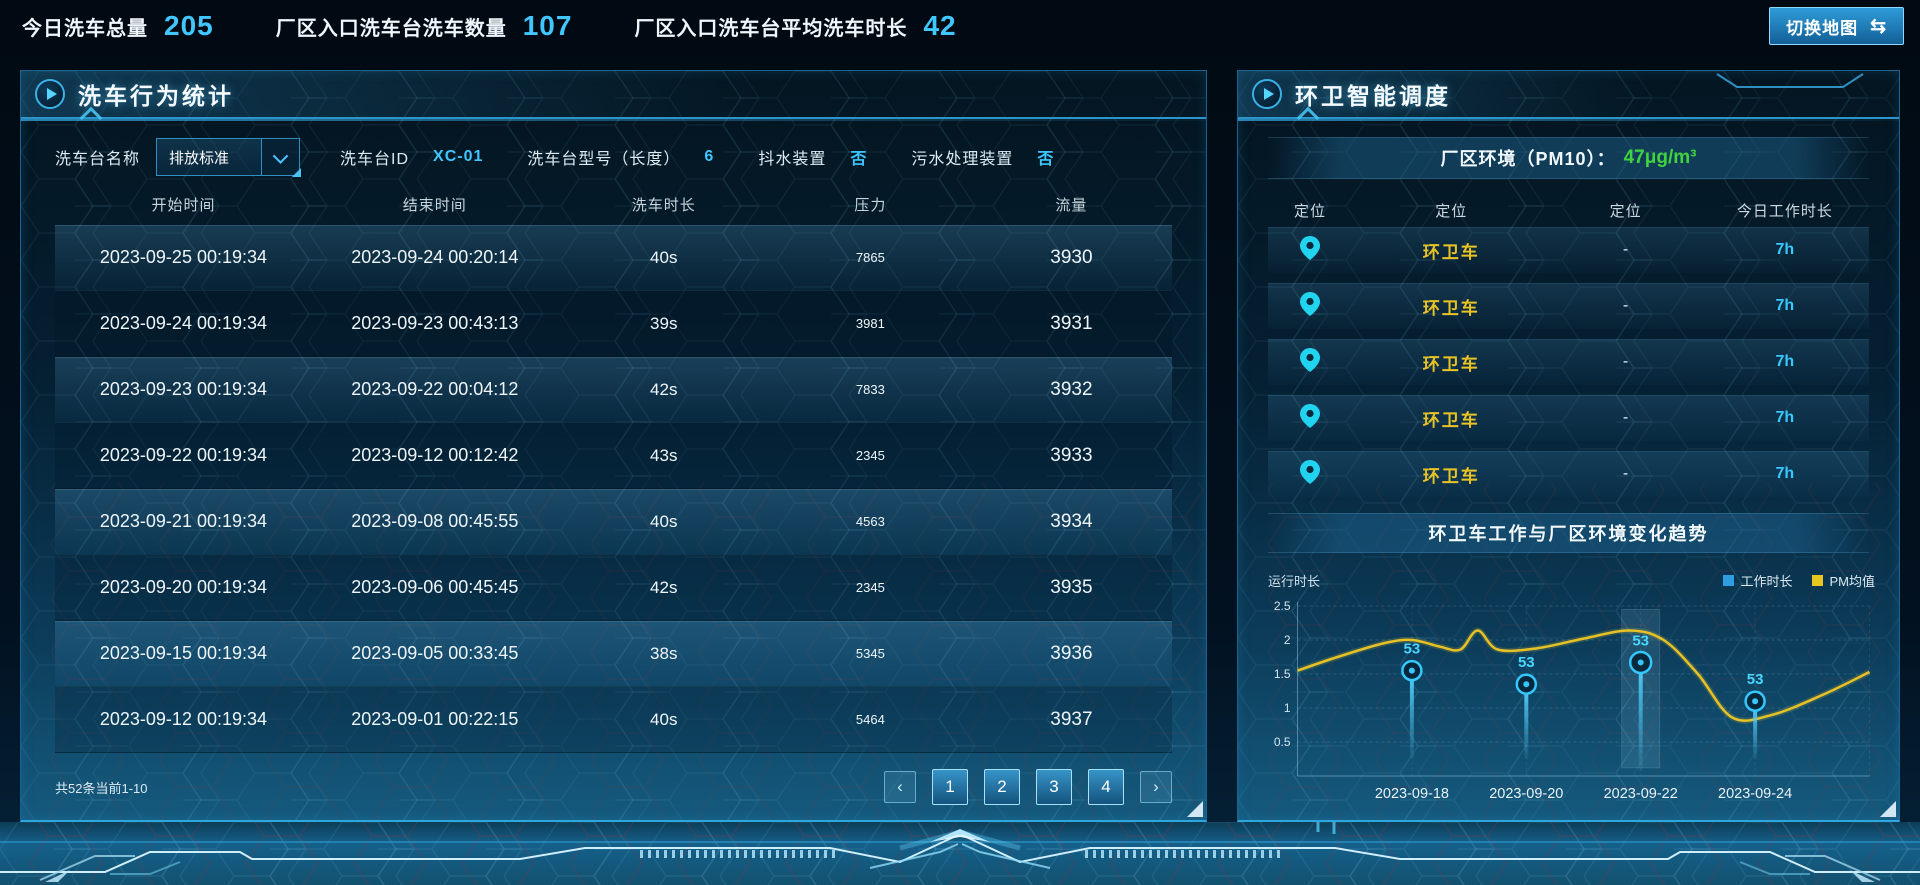 The height and width of the screenshot is (885, 1920). I want to click on sewage-device-field: 污水处理装置 否, so click(982, 157).